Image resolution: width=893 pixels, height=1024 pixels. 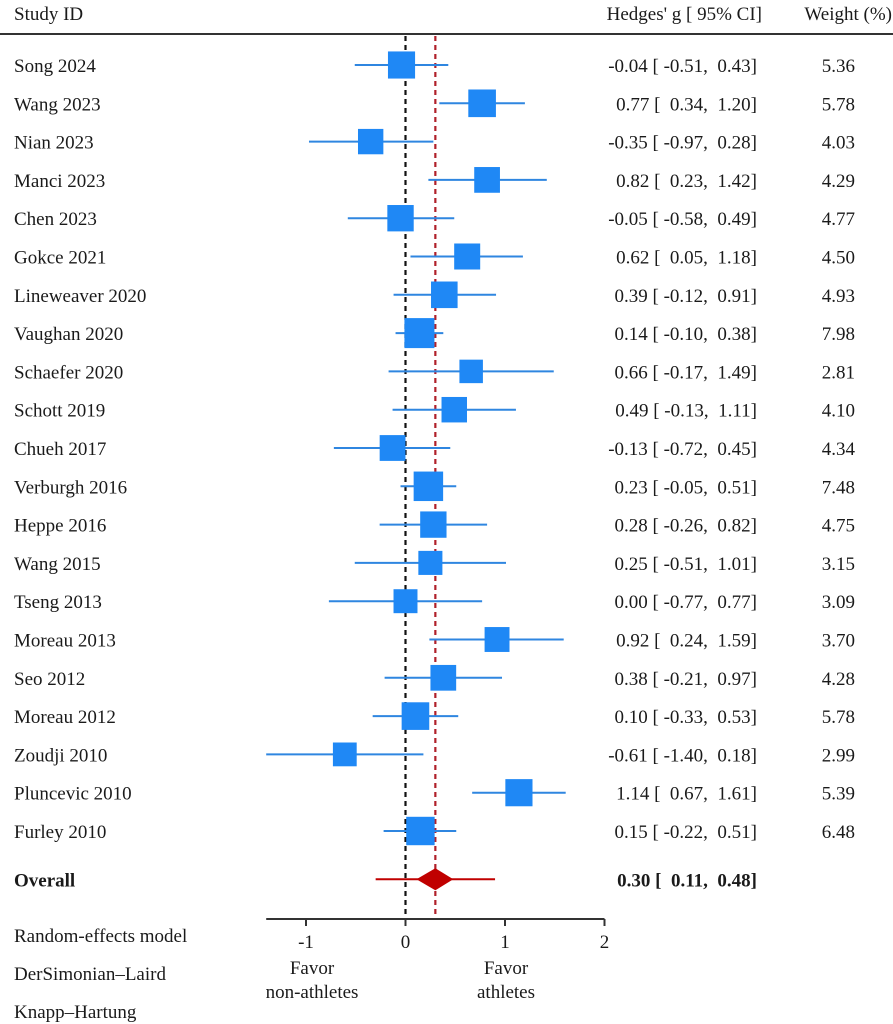 I want to click on study-name: Zoudji 2010, so click(x=60, y=755).